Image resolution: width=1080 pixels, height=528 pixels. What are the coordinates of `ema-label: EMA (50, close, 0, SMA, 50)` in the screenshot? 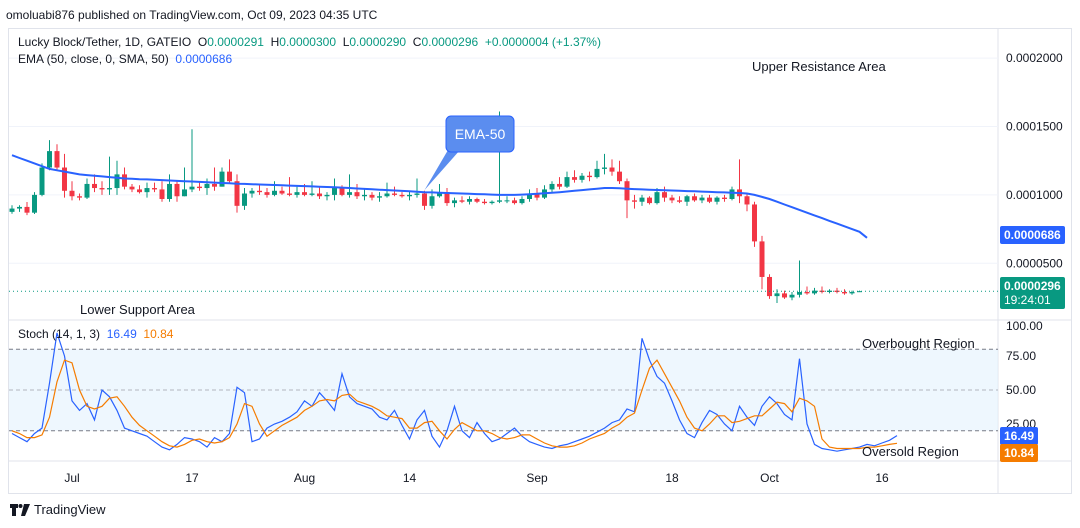 It's located at (93, 59).